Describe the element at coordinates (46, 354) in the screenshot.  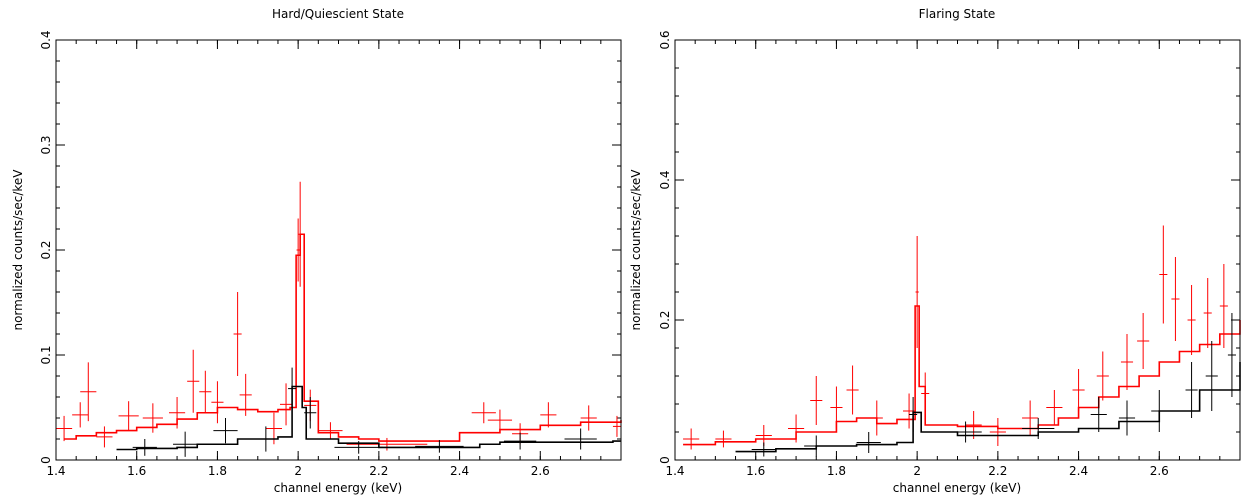
I see `y-tick-label: 0.1` at that location.